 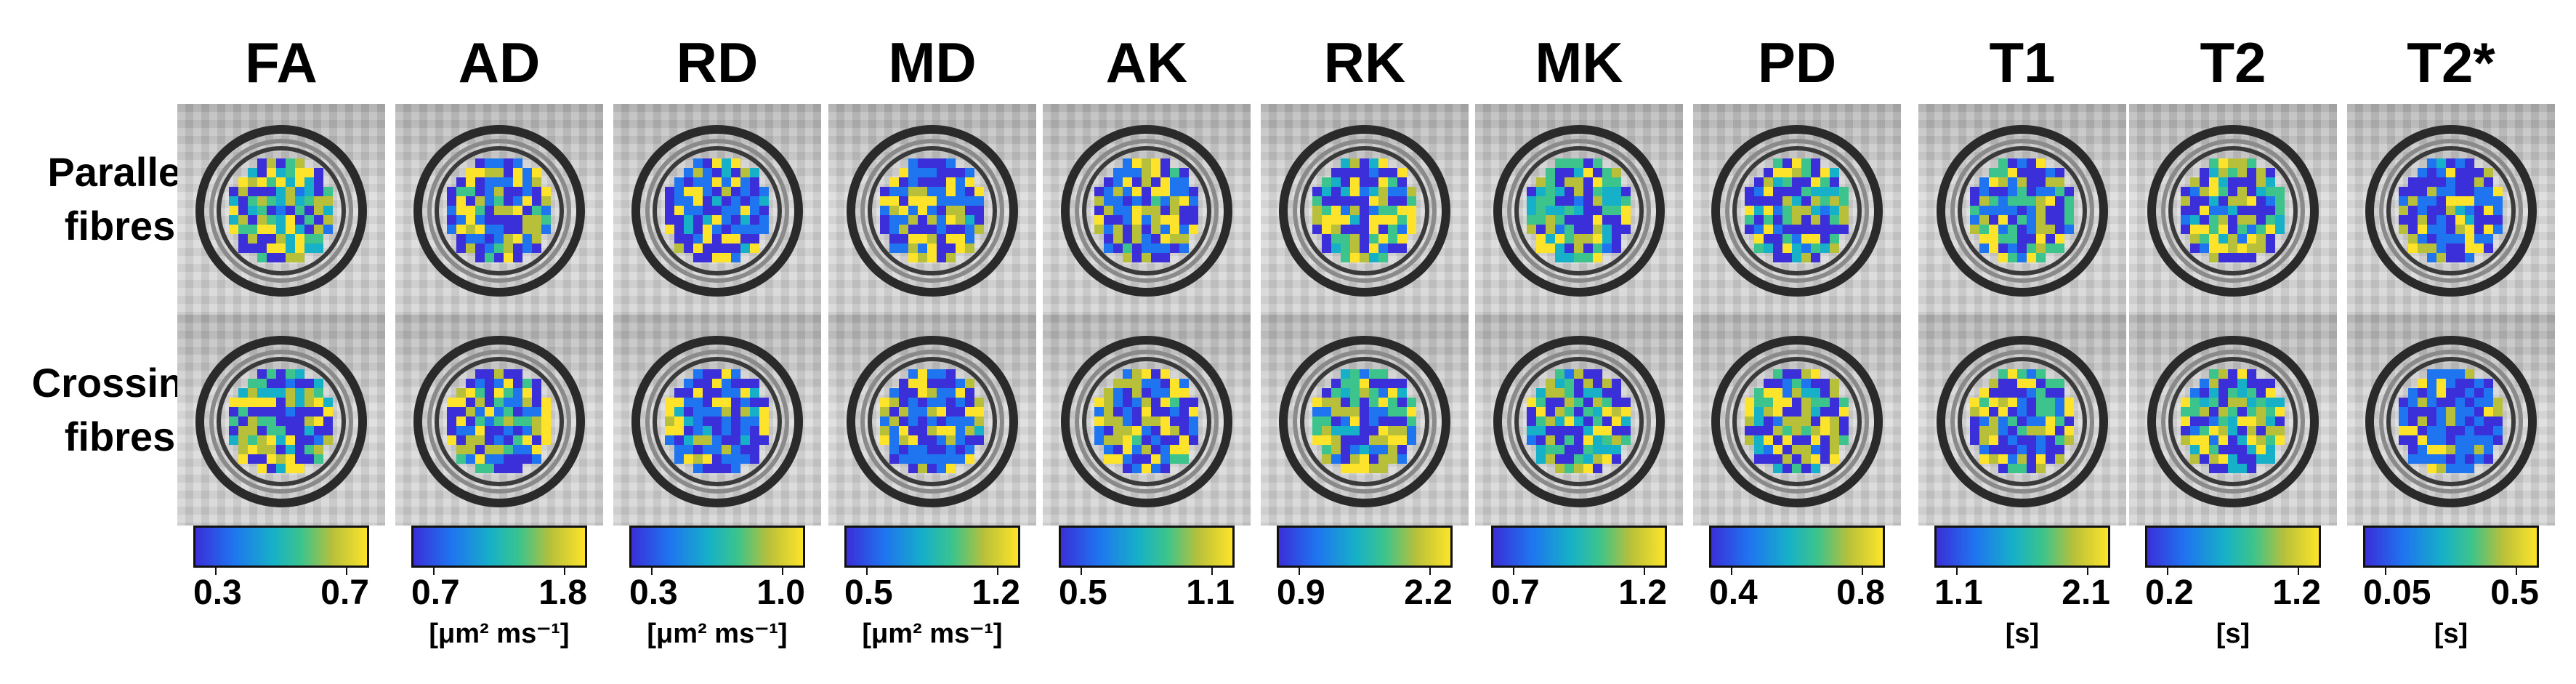 I want to click on map-panel-t1-parallel, so click(x=2022, y=209).